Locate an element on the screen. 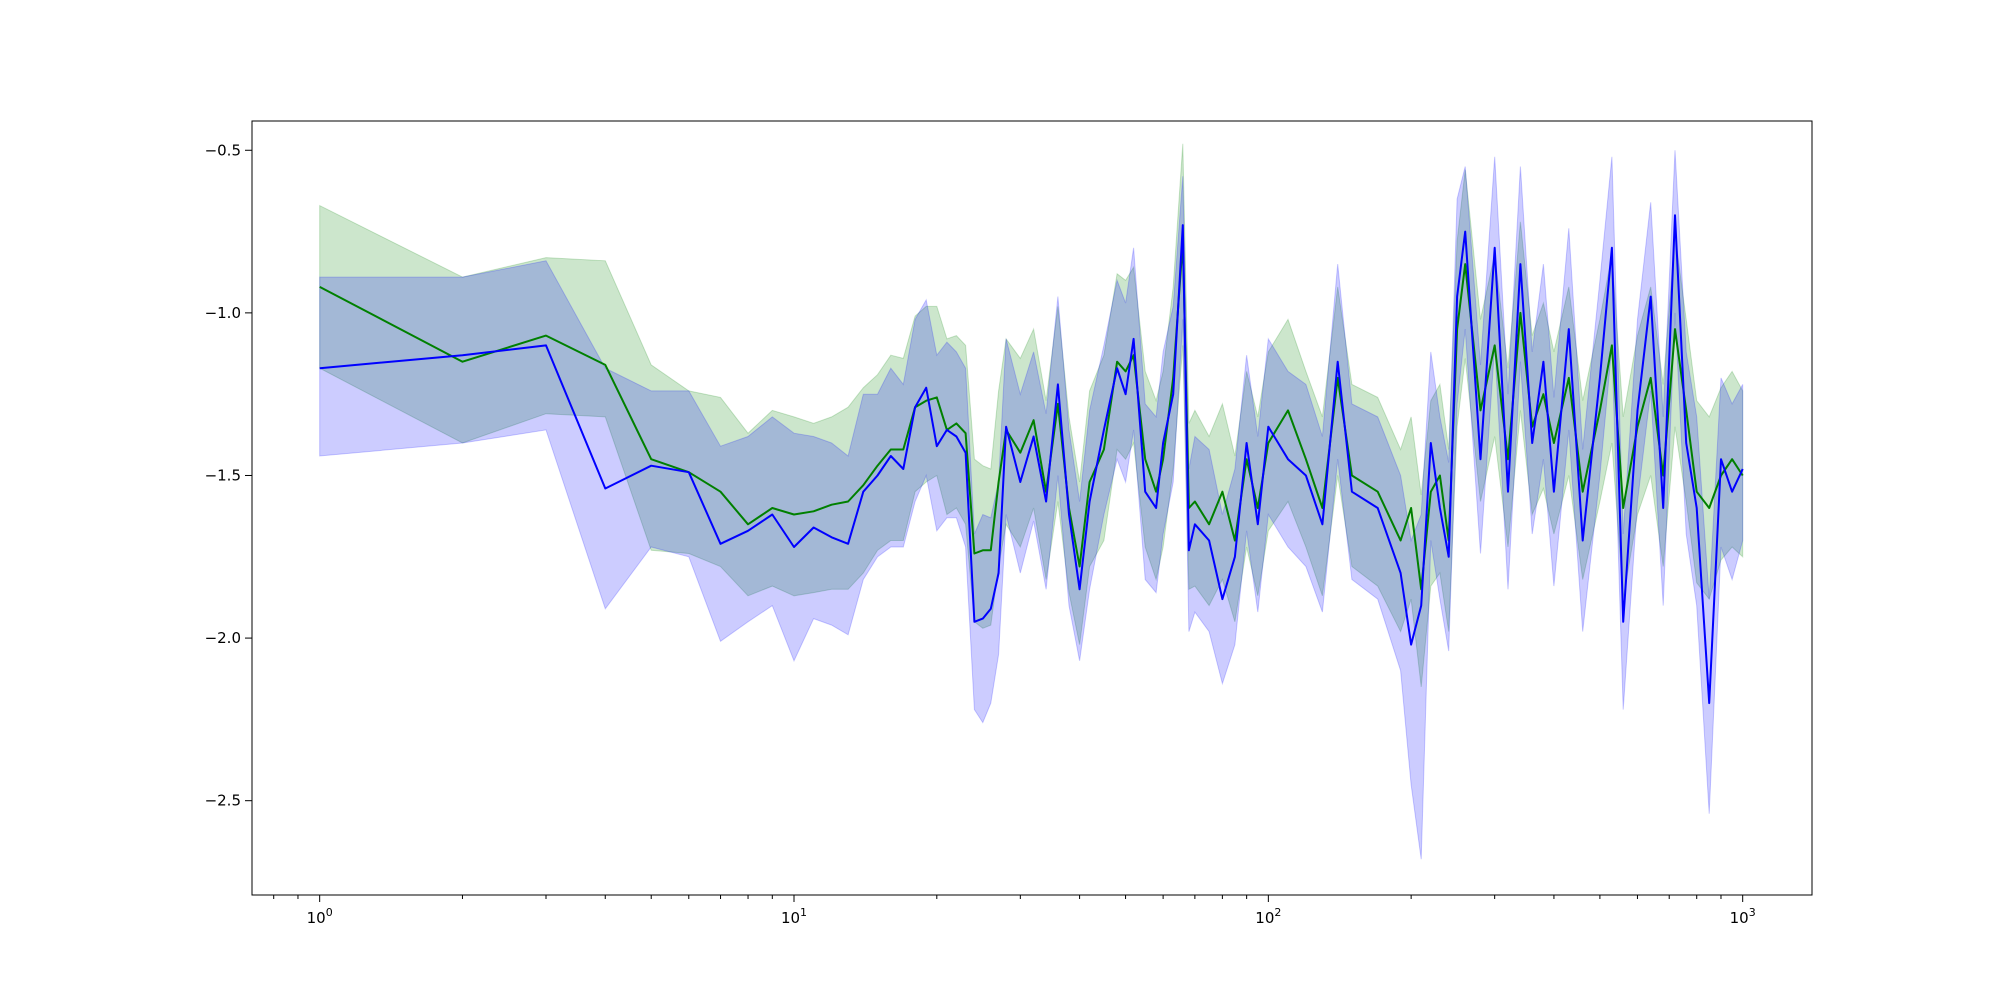 This screenshot has width=2000, height=1000. y-tick-label: −1.0 is located at coordinates (223, 313).